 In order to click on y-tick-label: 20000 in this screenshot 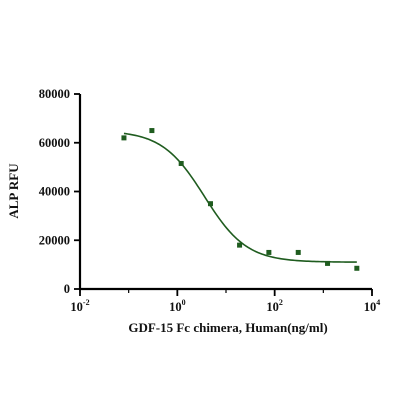, I will do `click(54, 240)`.